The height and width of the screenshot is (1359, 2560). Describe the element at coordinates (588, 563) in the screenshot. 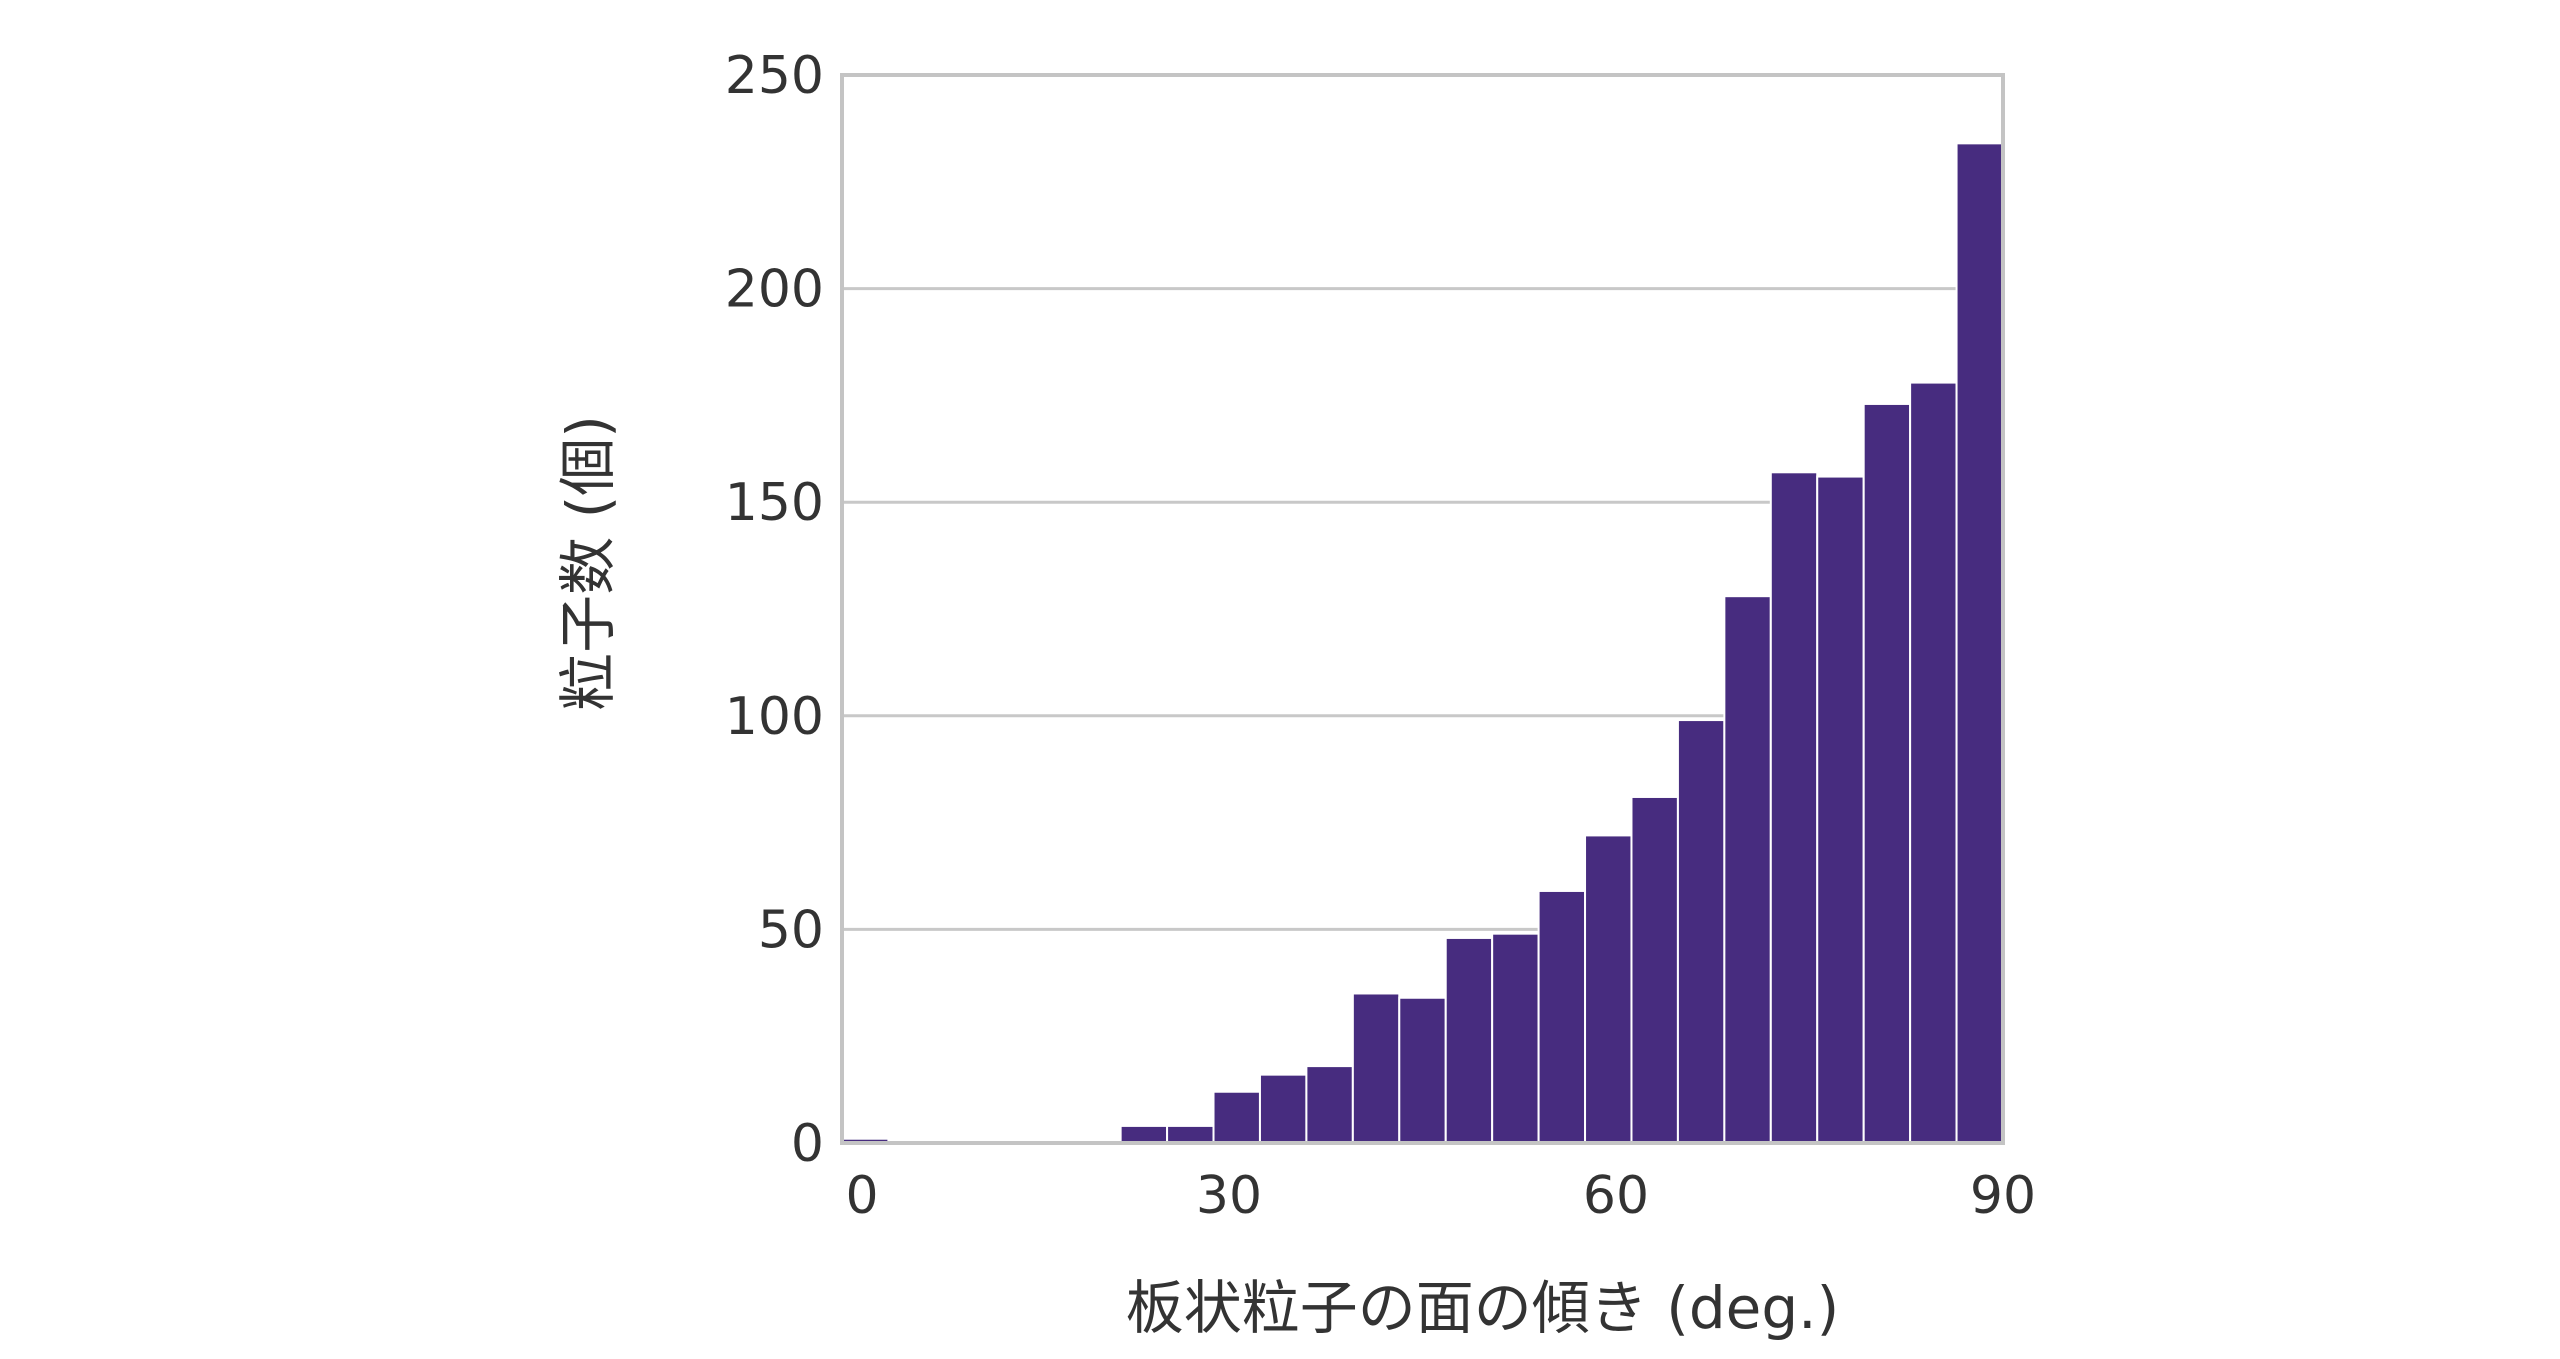

I see `y-axis-title: 粒子数 (個)` at that location.